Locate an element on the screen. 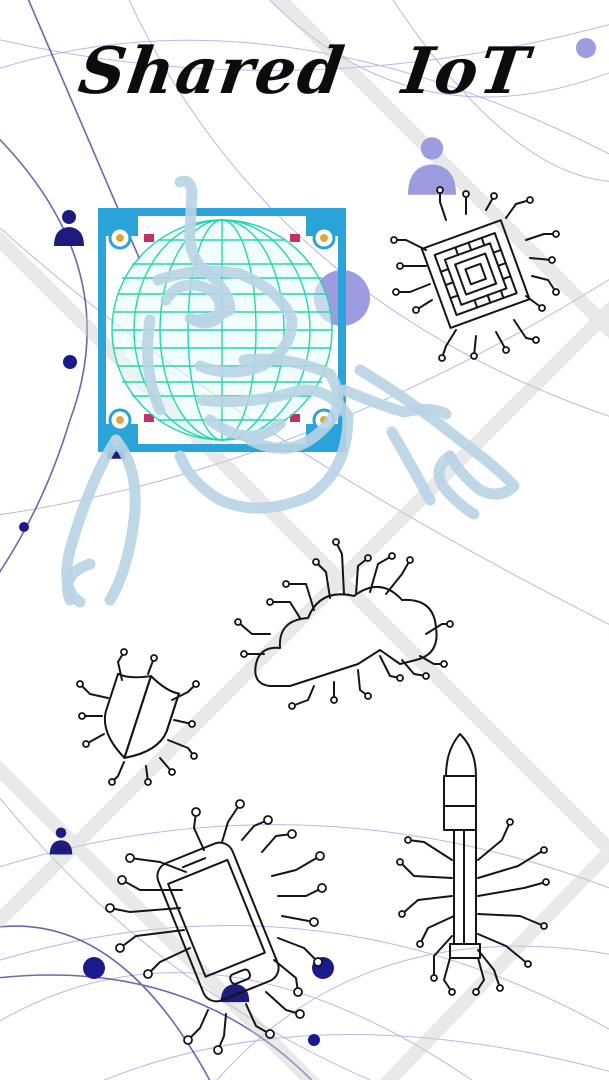 The image size is (609, 1080). shield-circuit-icon is located at coordinates (138, 717).